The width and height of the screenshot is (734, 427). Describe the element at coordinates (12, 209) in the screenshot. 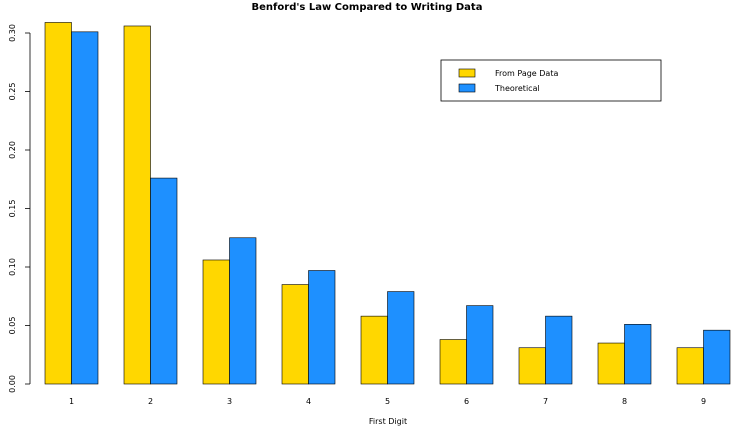

I see `y-tick-label: 0.15` at that location.